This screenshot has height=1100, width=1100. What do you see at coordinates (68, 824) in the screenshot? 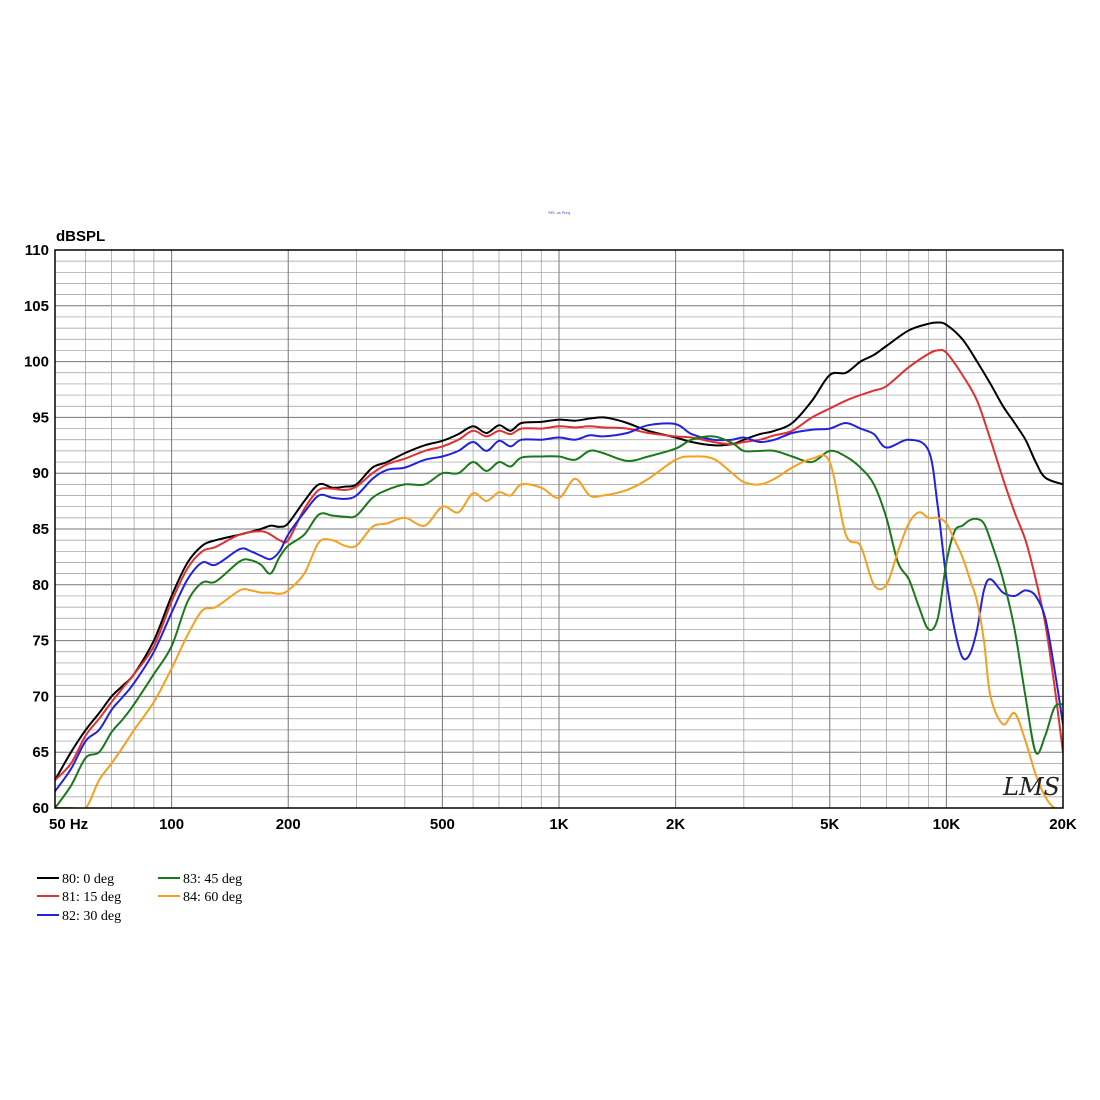
I see `x-tick-label: 50 Hz` at bounding box center [68, 824].